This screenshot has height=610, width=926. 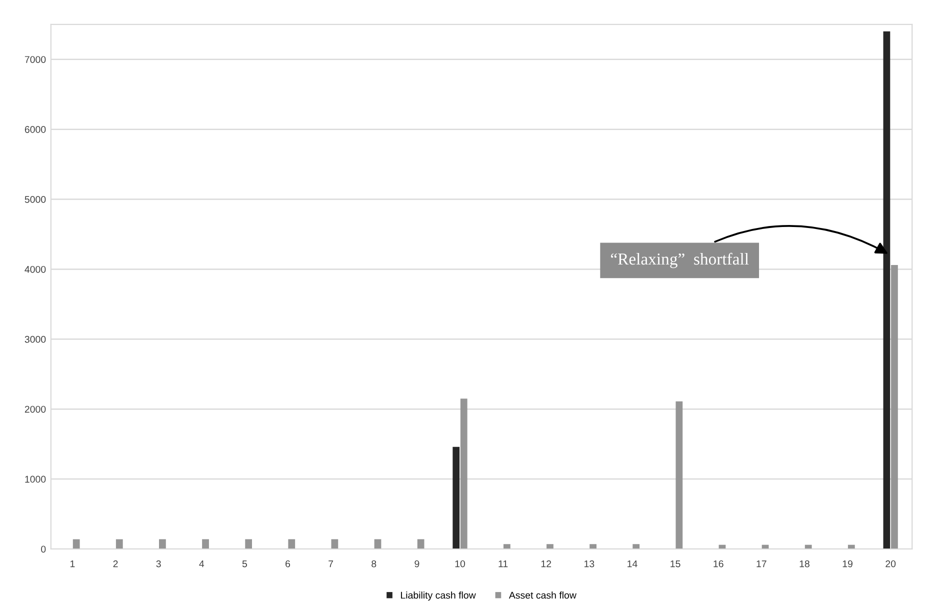 I want to click on x-tick-label: 12, so click(x=546, y=564).